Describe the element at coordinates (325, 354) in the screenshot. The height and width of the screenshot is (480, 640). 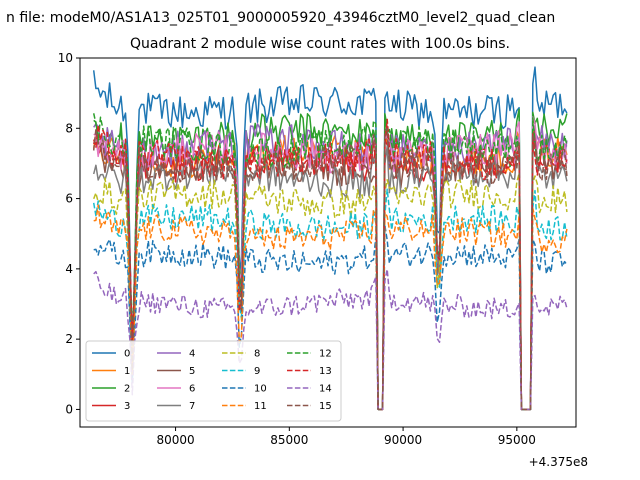
I see `legend-label-12: 12` at that location.